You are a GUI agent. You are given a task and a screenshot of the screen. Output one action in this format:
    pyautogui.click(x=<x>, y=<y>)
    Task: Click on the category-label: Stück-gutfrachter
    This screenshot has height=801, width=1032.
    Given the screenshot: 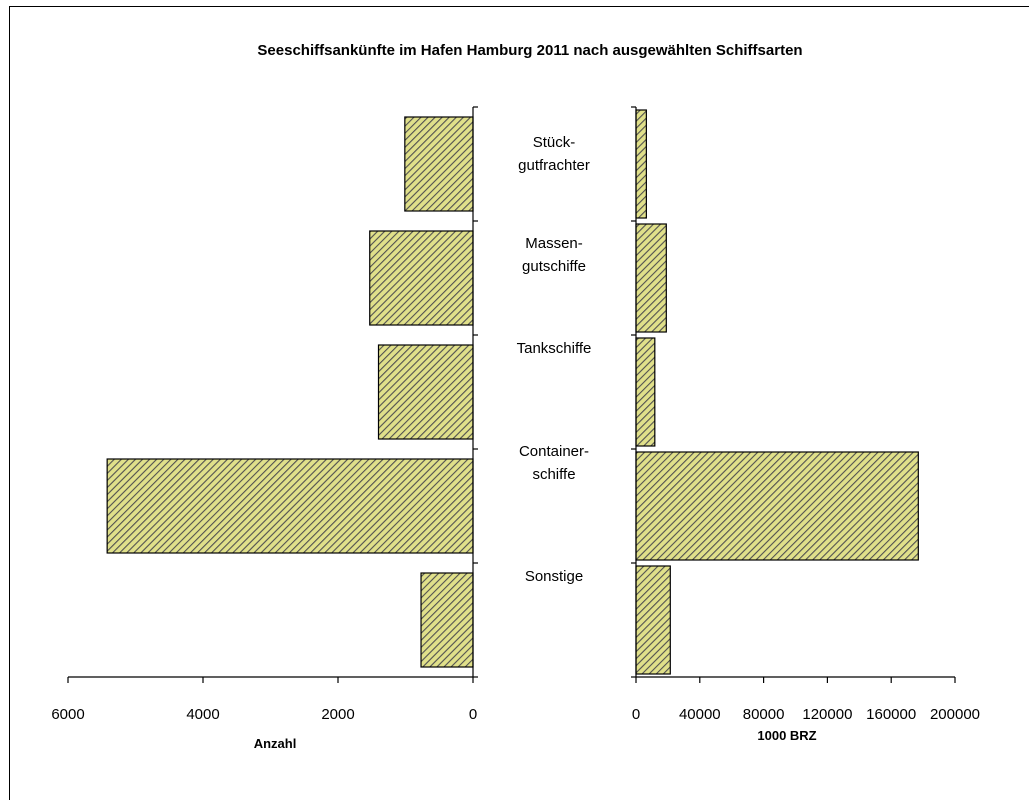 What is the action you would take?
    pyautogui.click(x=554, y=154)
    